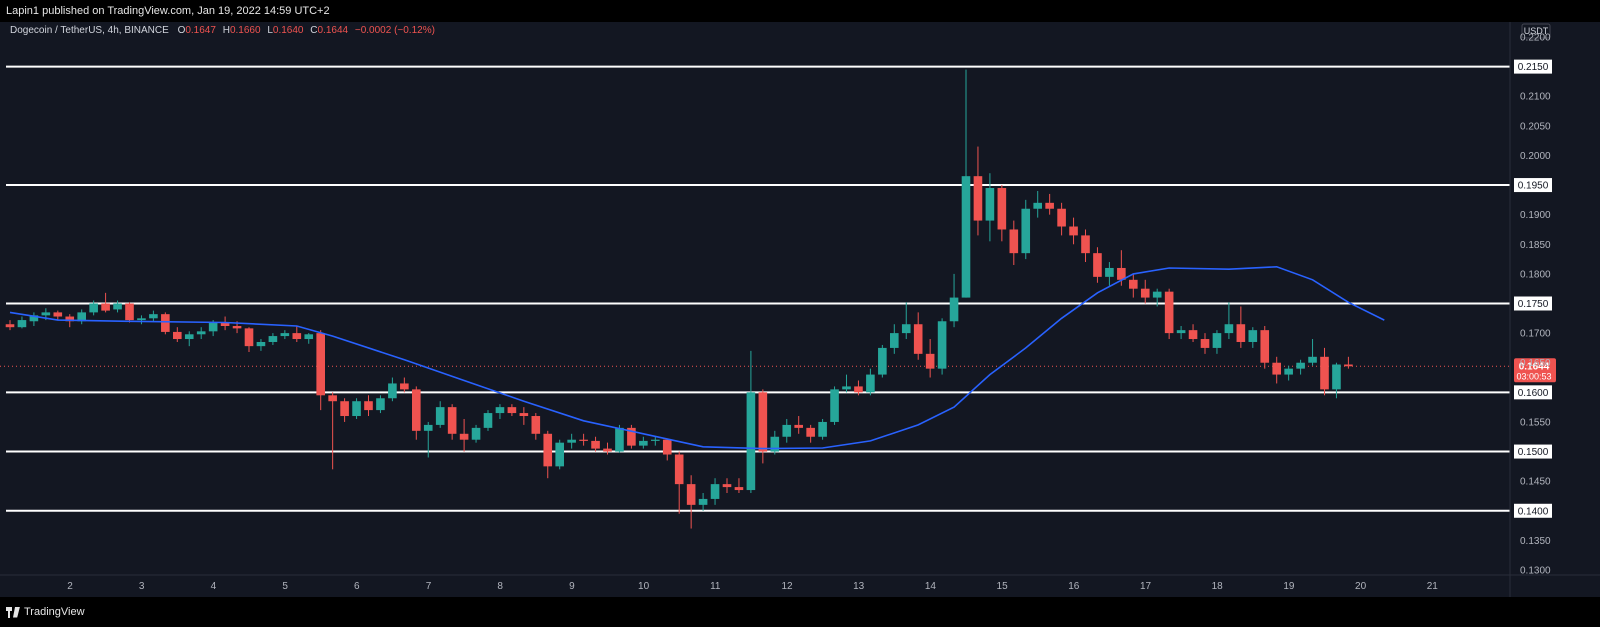 This screenshot has height=627, width=1600. I want to click on time-tick-label: 11, so click(715, 586).